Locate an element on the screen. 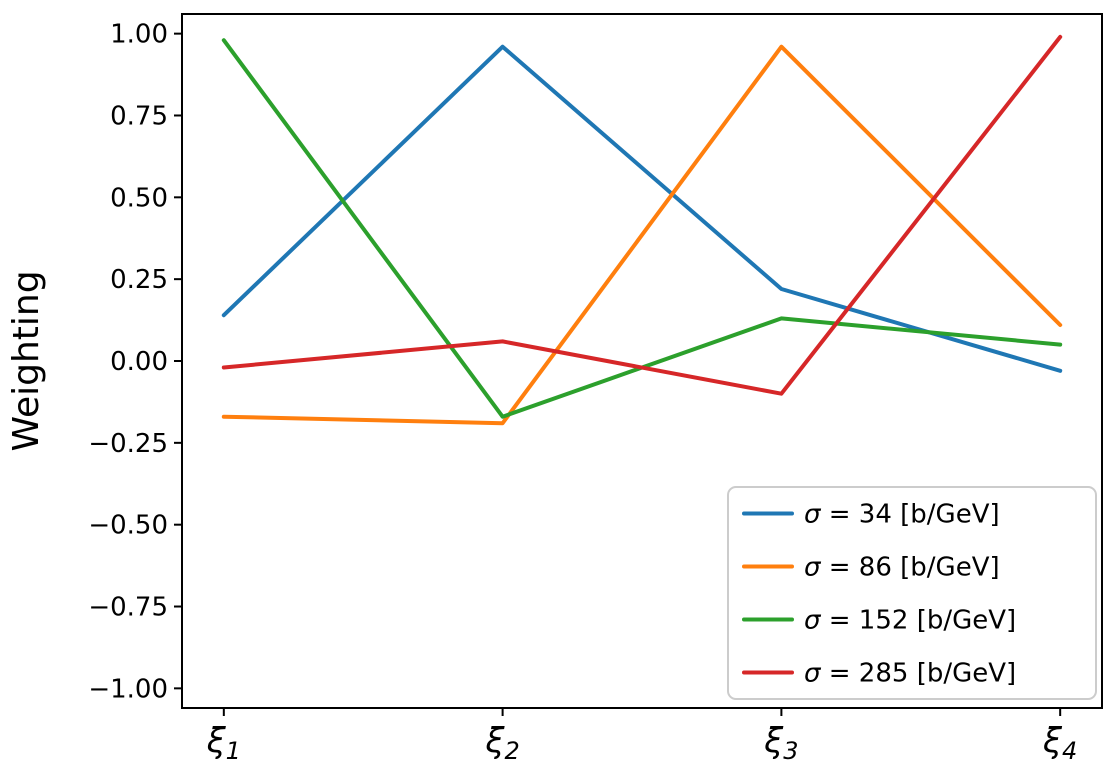 The width and height of the screenshot is (1120, 782). y-tick-label: −0.25 is located at coordinates (128, 444).